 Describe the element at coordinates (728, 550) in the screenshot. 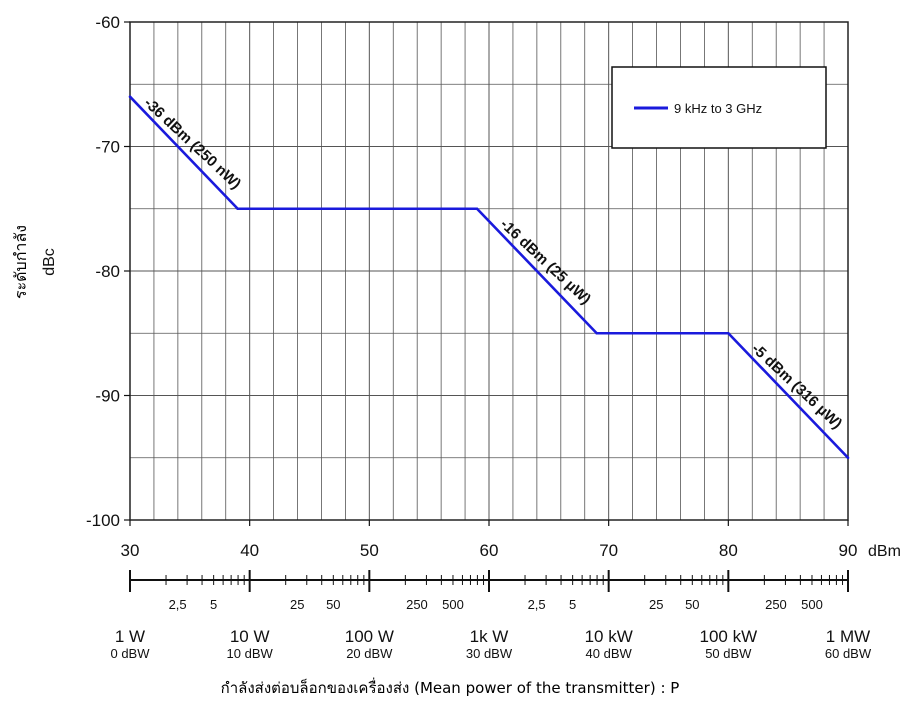

I see `x-tick-label: 80` at that location.